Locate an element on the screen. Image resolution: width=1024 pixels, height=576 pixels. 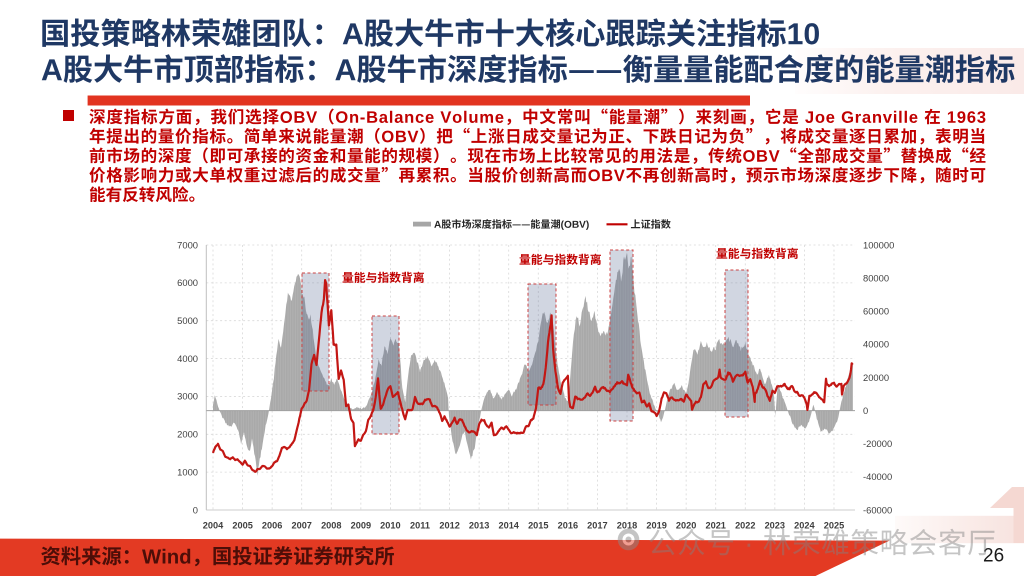
svg-text: 2025 is located at coordinates (834, 526).